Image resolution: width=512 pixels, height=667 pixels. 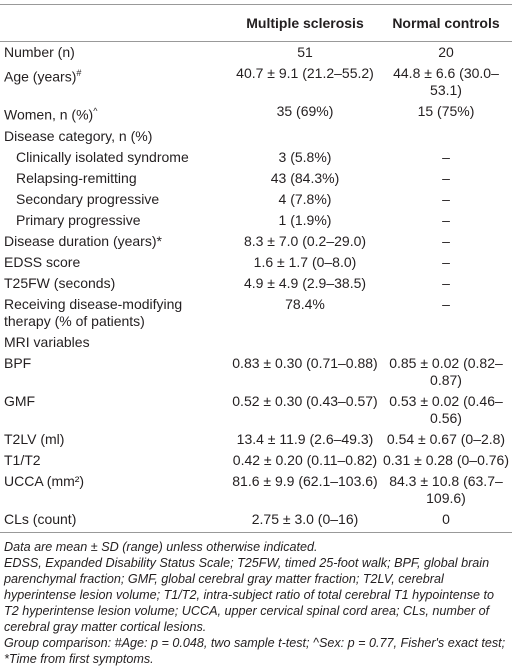 What do you see at coordinates (305, 303) in the screenshot?
I see `value-cell: 78.4%` at bounding box center [305, 303].